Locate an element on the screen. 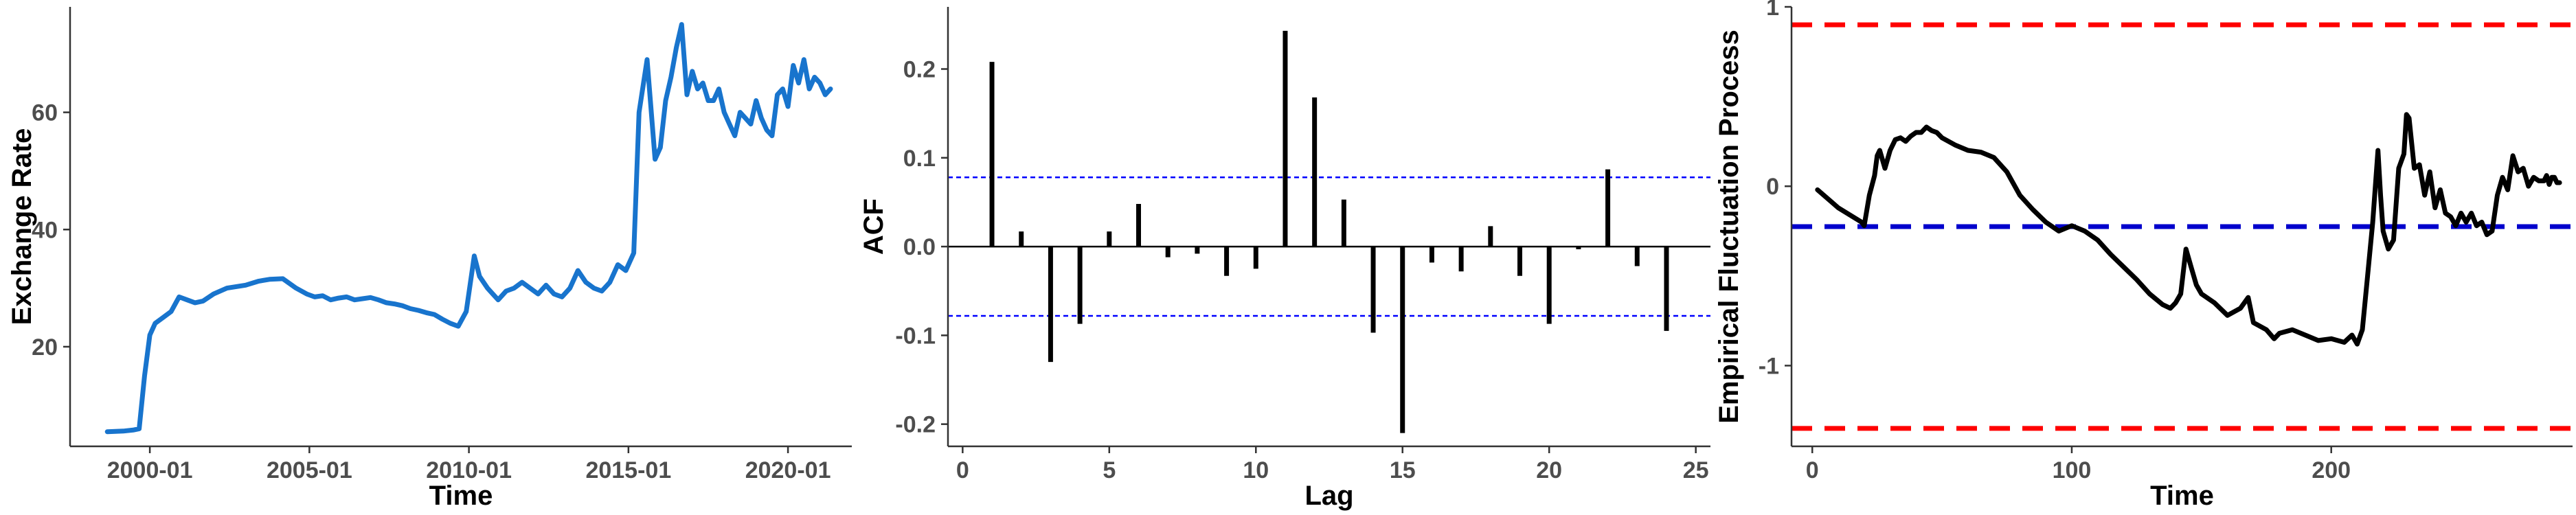 The height and width of the screenshot is (515, 2576). x-tick-label: 2000-01 is located at coordinates (150, 470).